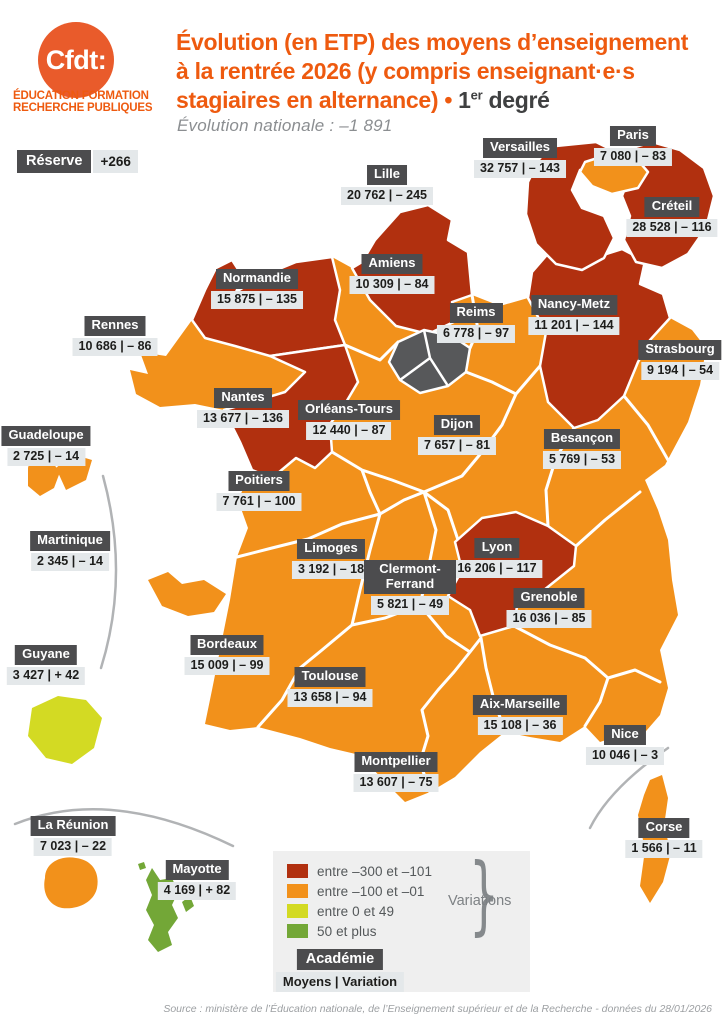 This screenshot has height=1024, width=724. I want to click on academy-name: Corse, so click(664, 828).